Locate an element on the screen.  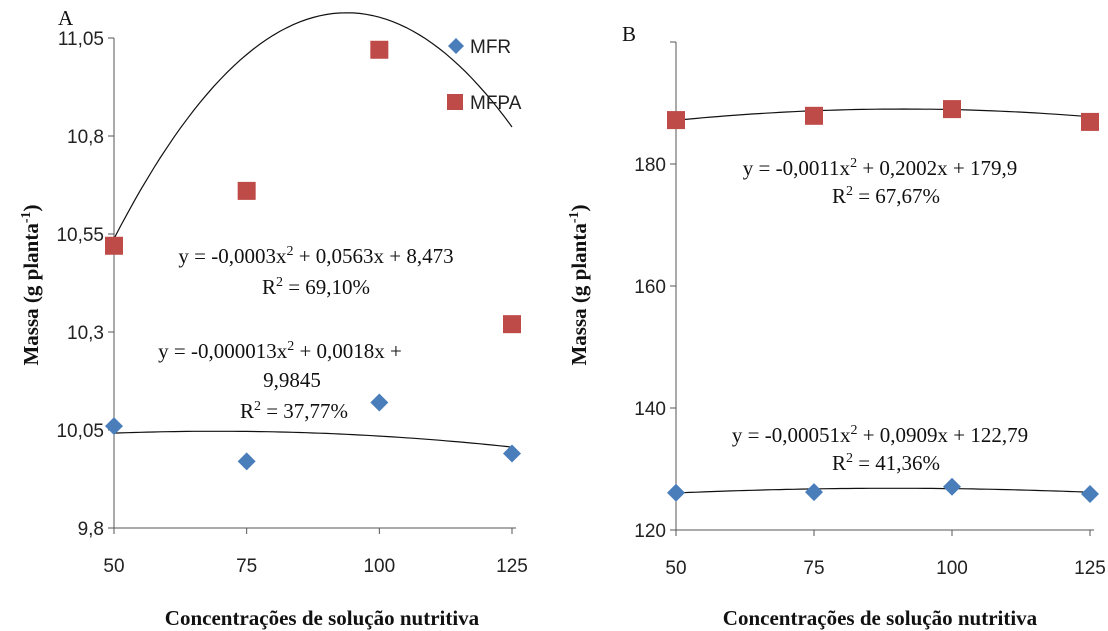
chart-b-y-axis-label: Massa (g planta-1) is located at coordinates (579, 284).